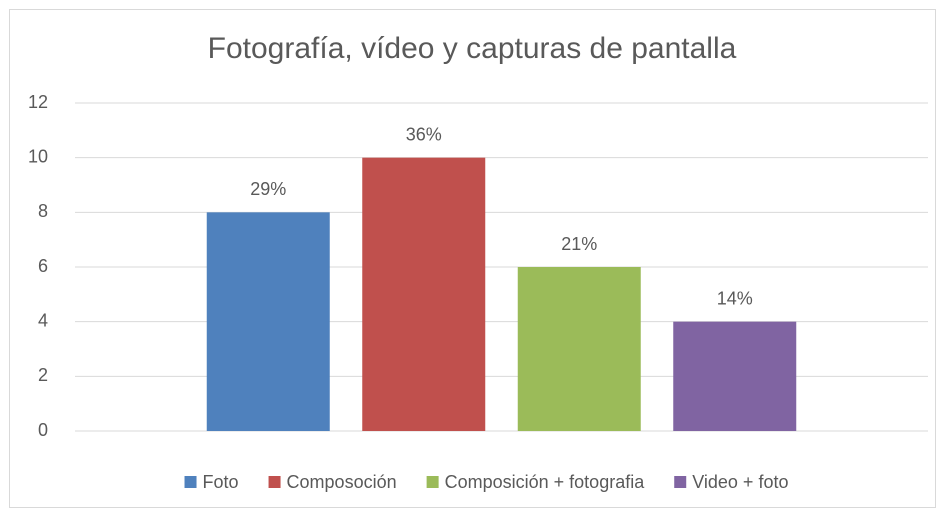 This screenshot has width=945, height=517. I want to click on data-label: 21%, so click(579, 244).